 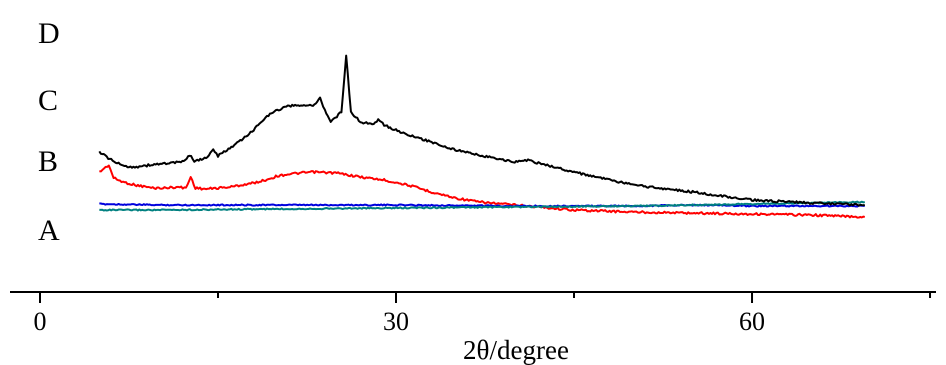 I want to click on x-tick-label-60: 60, so click(x=752, y=321).